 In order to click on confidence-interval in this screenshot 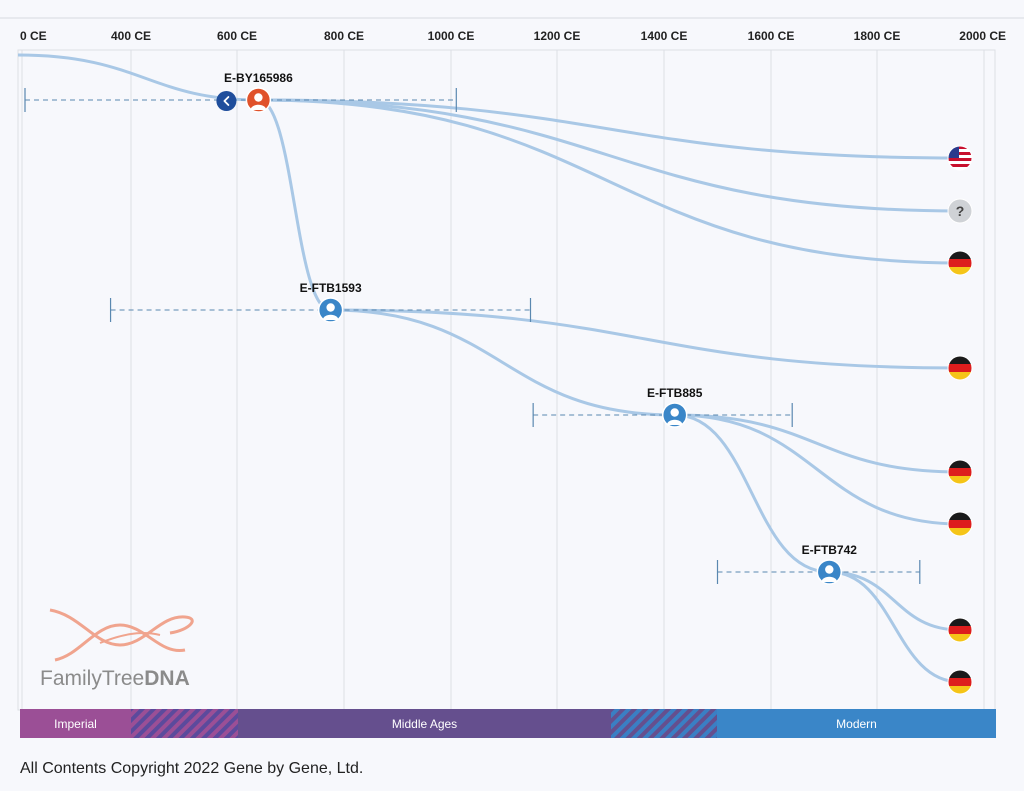, I will do `click(240, 100)`.